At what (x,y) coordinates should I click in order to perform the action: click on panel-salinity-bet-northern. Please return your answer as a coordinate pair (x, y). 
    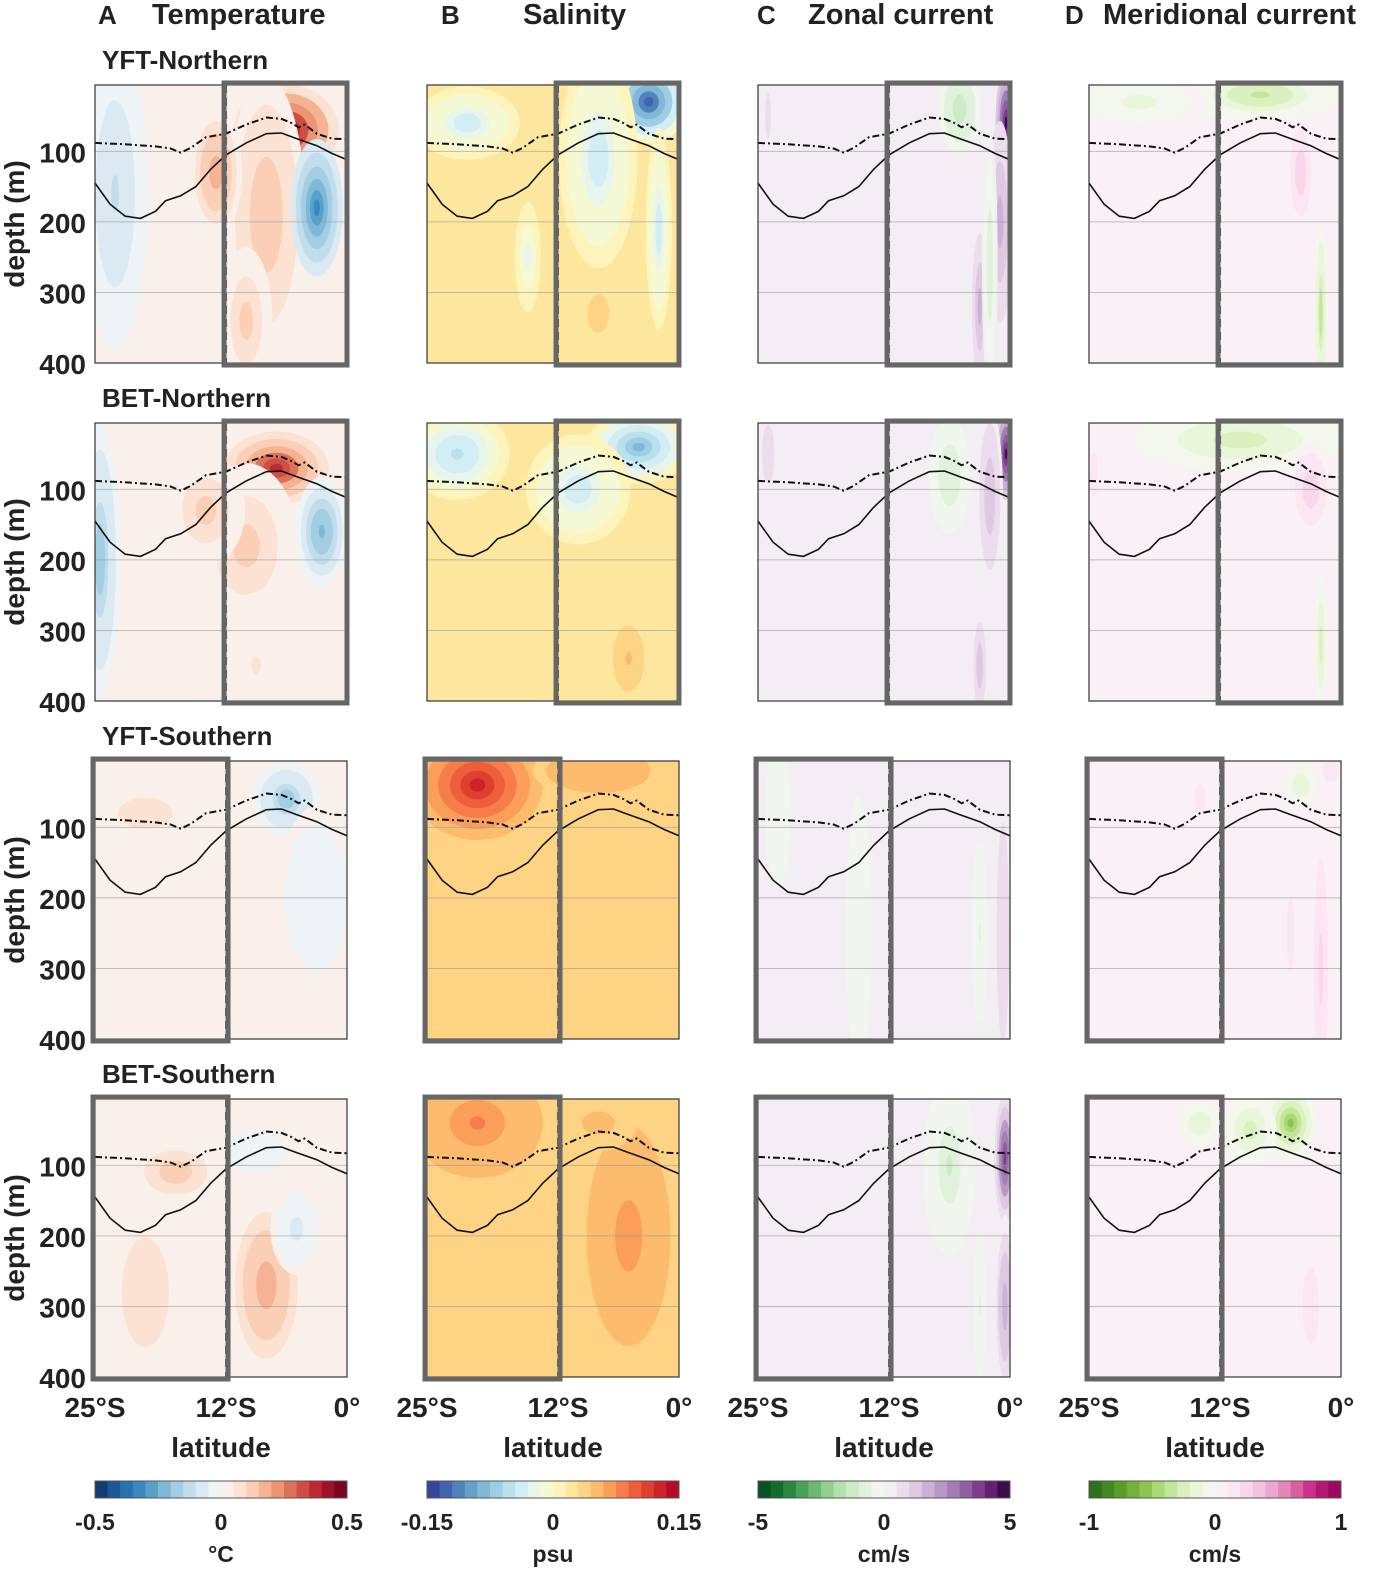
    Looking at the image, I should click on (554, 562).